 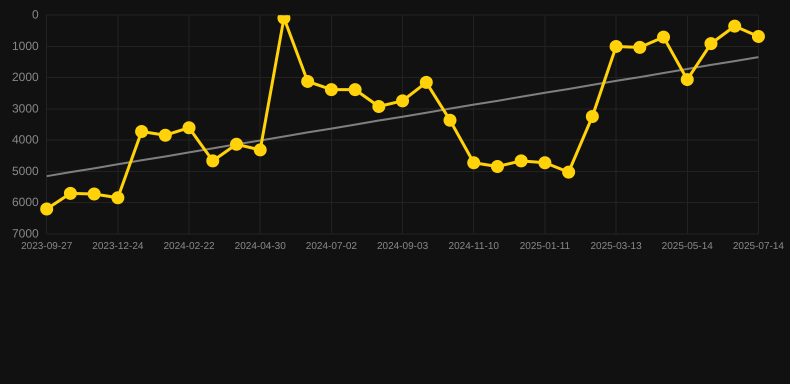 I want to click on x-tick-label: 2025-01-11, so click(x=545, y=246).